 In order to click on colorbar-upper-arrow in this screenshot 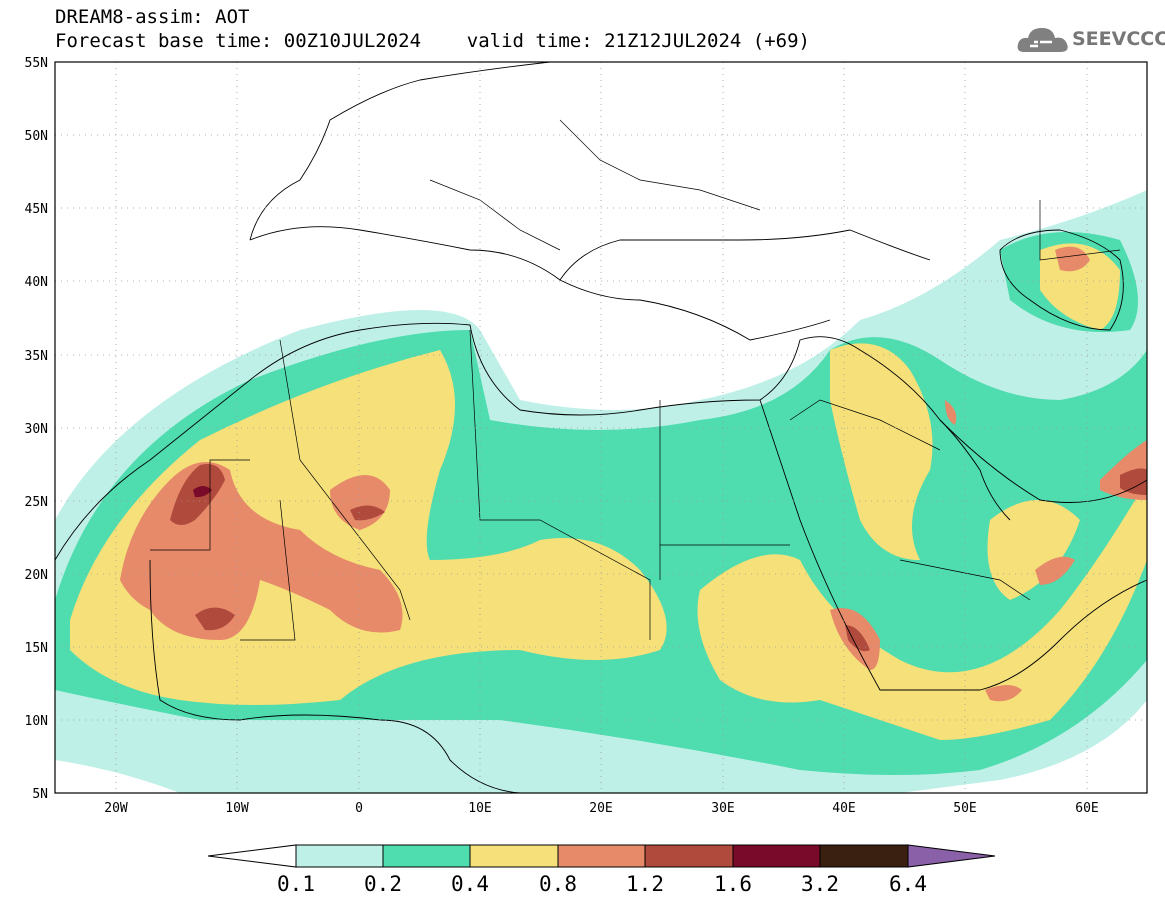, I will do `click(951, 856)`.